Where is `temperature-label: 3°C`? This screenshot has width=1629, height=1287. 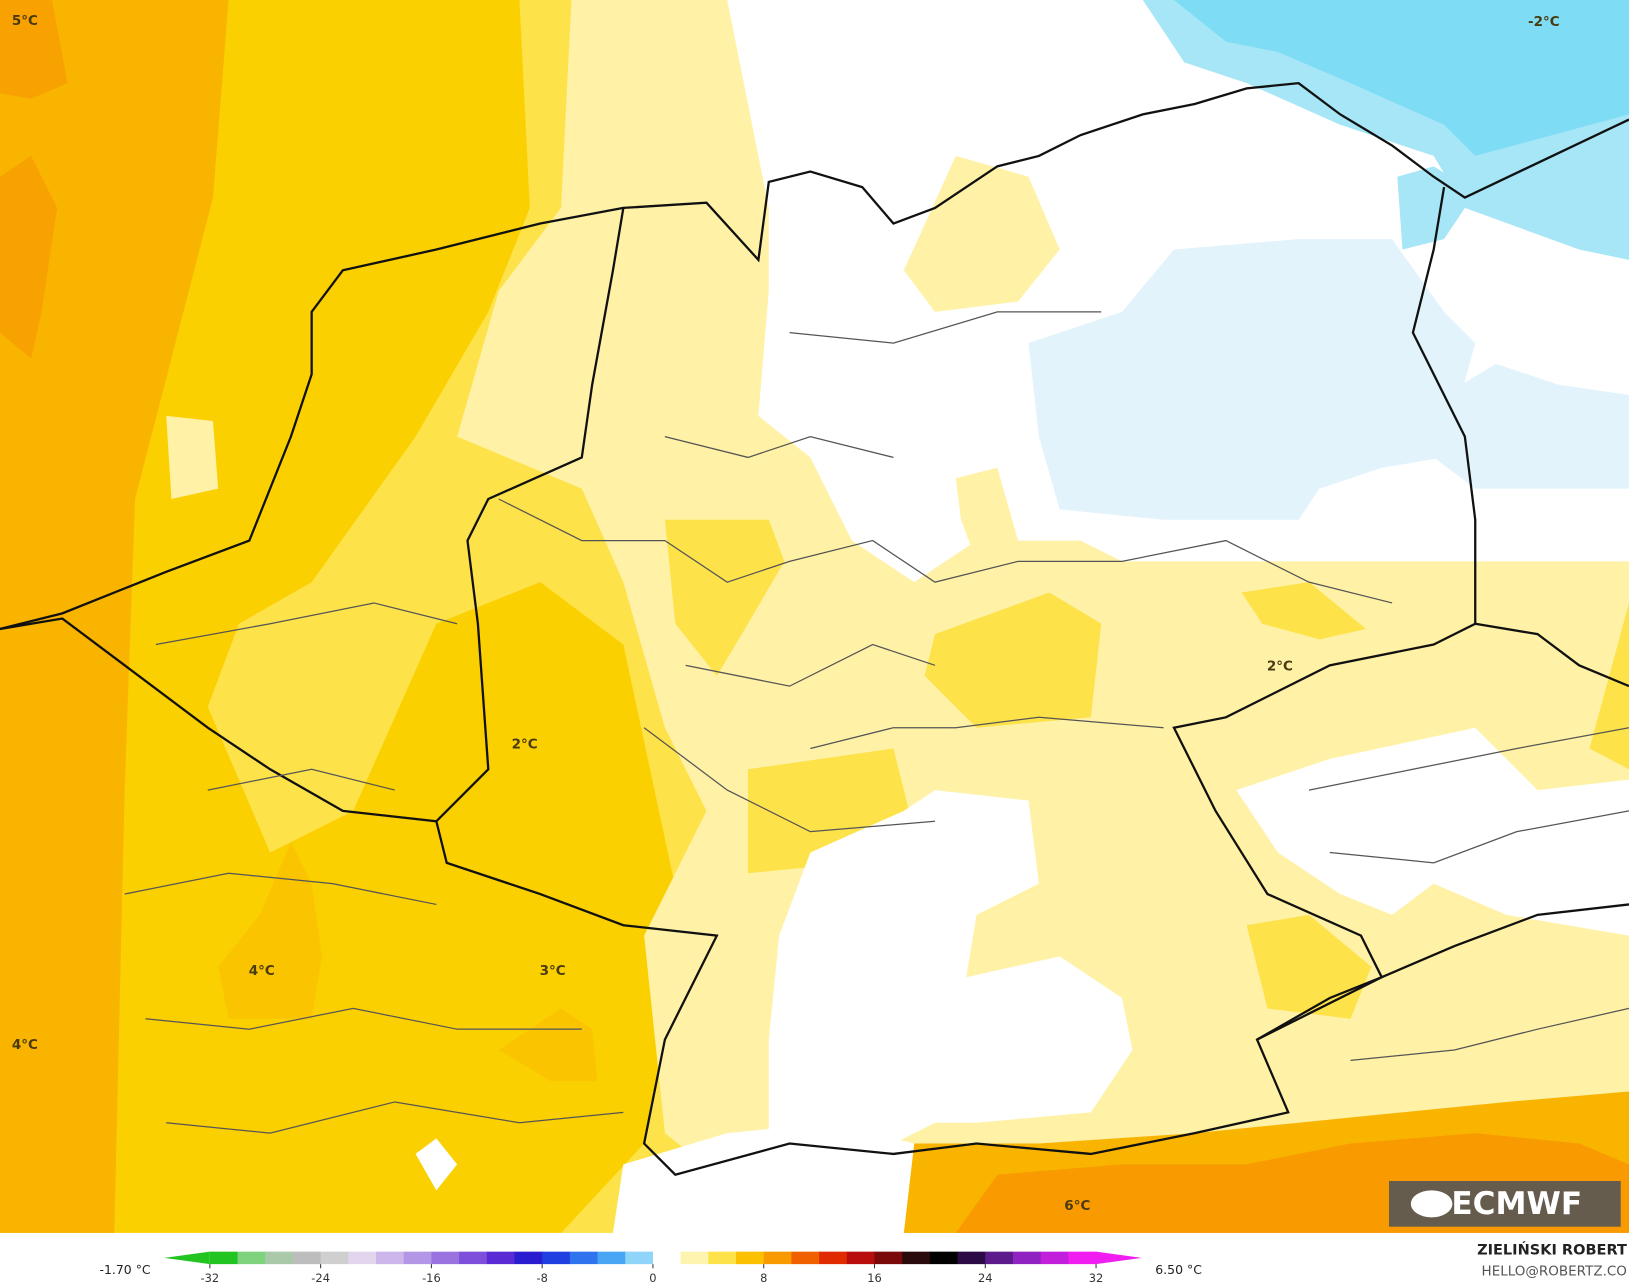 temperature-label: 3°C is located at coordinates (553, 971).